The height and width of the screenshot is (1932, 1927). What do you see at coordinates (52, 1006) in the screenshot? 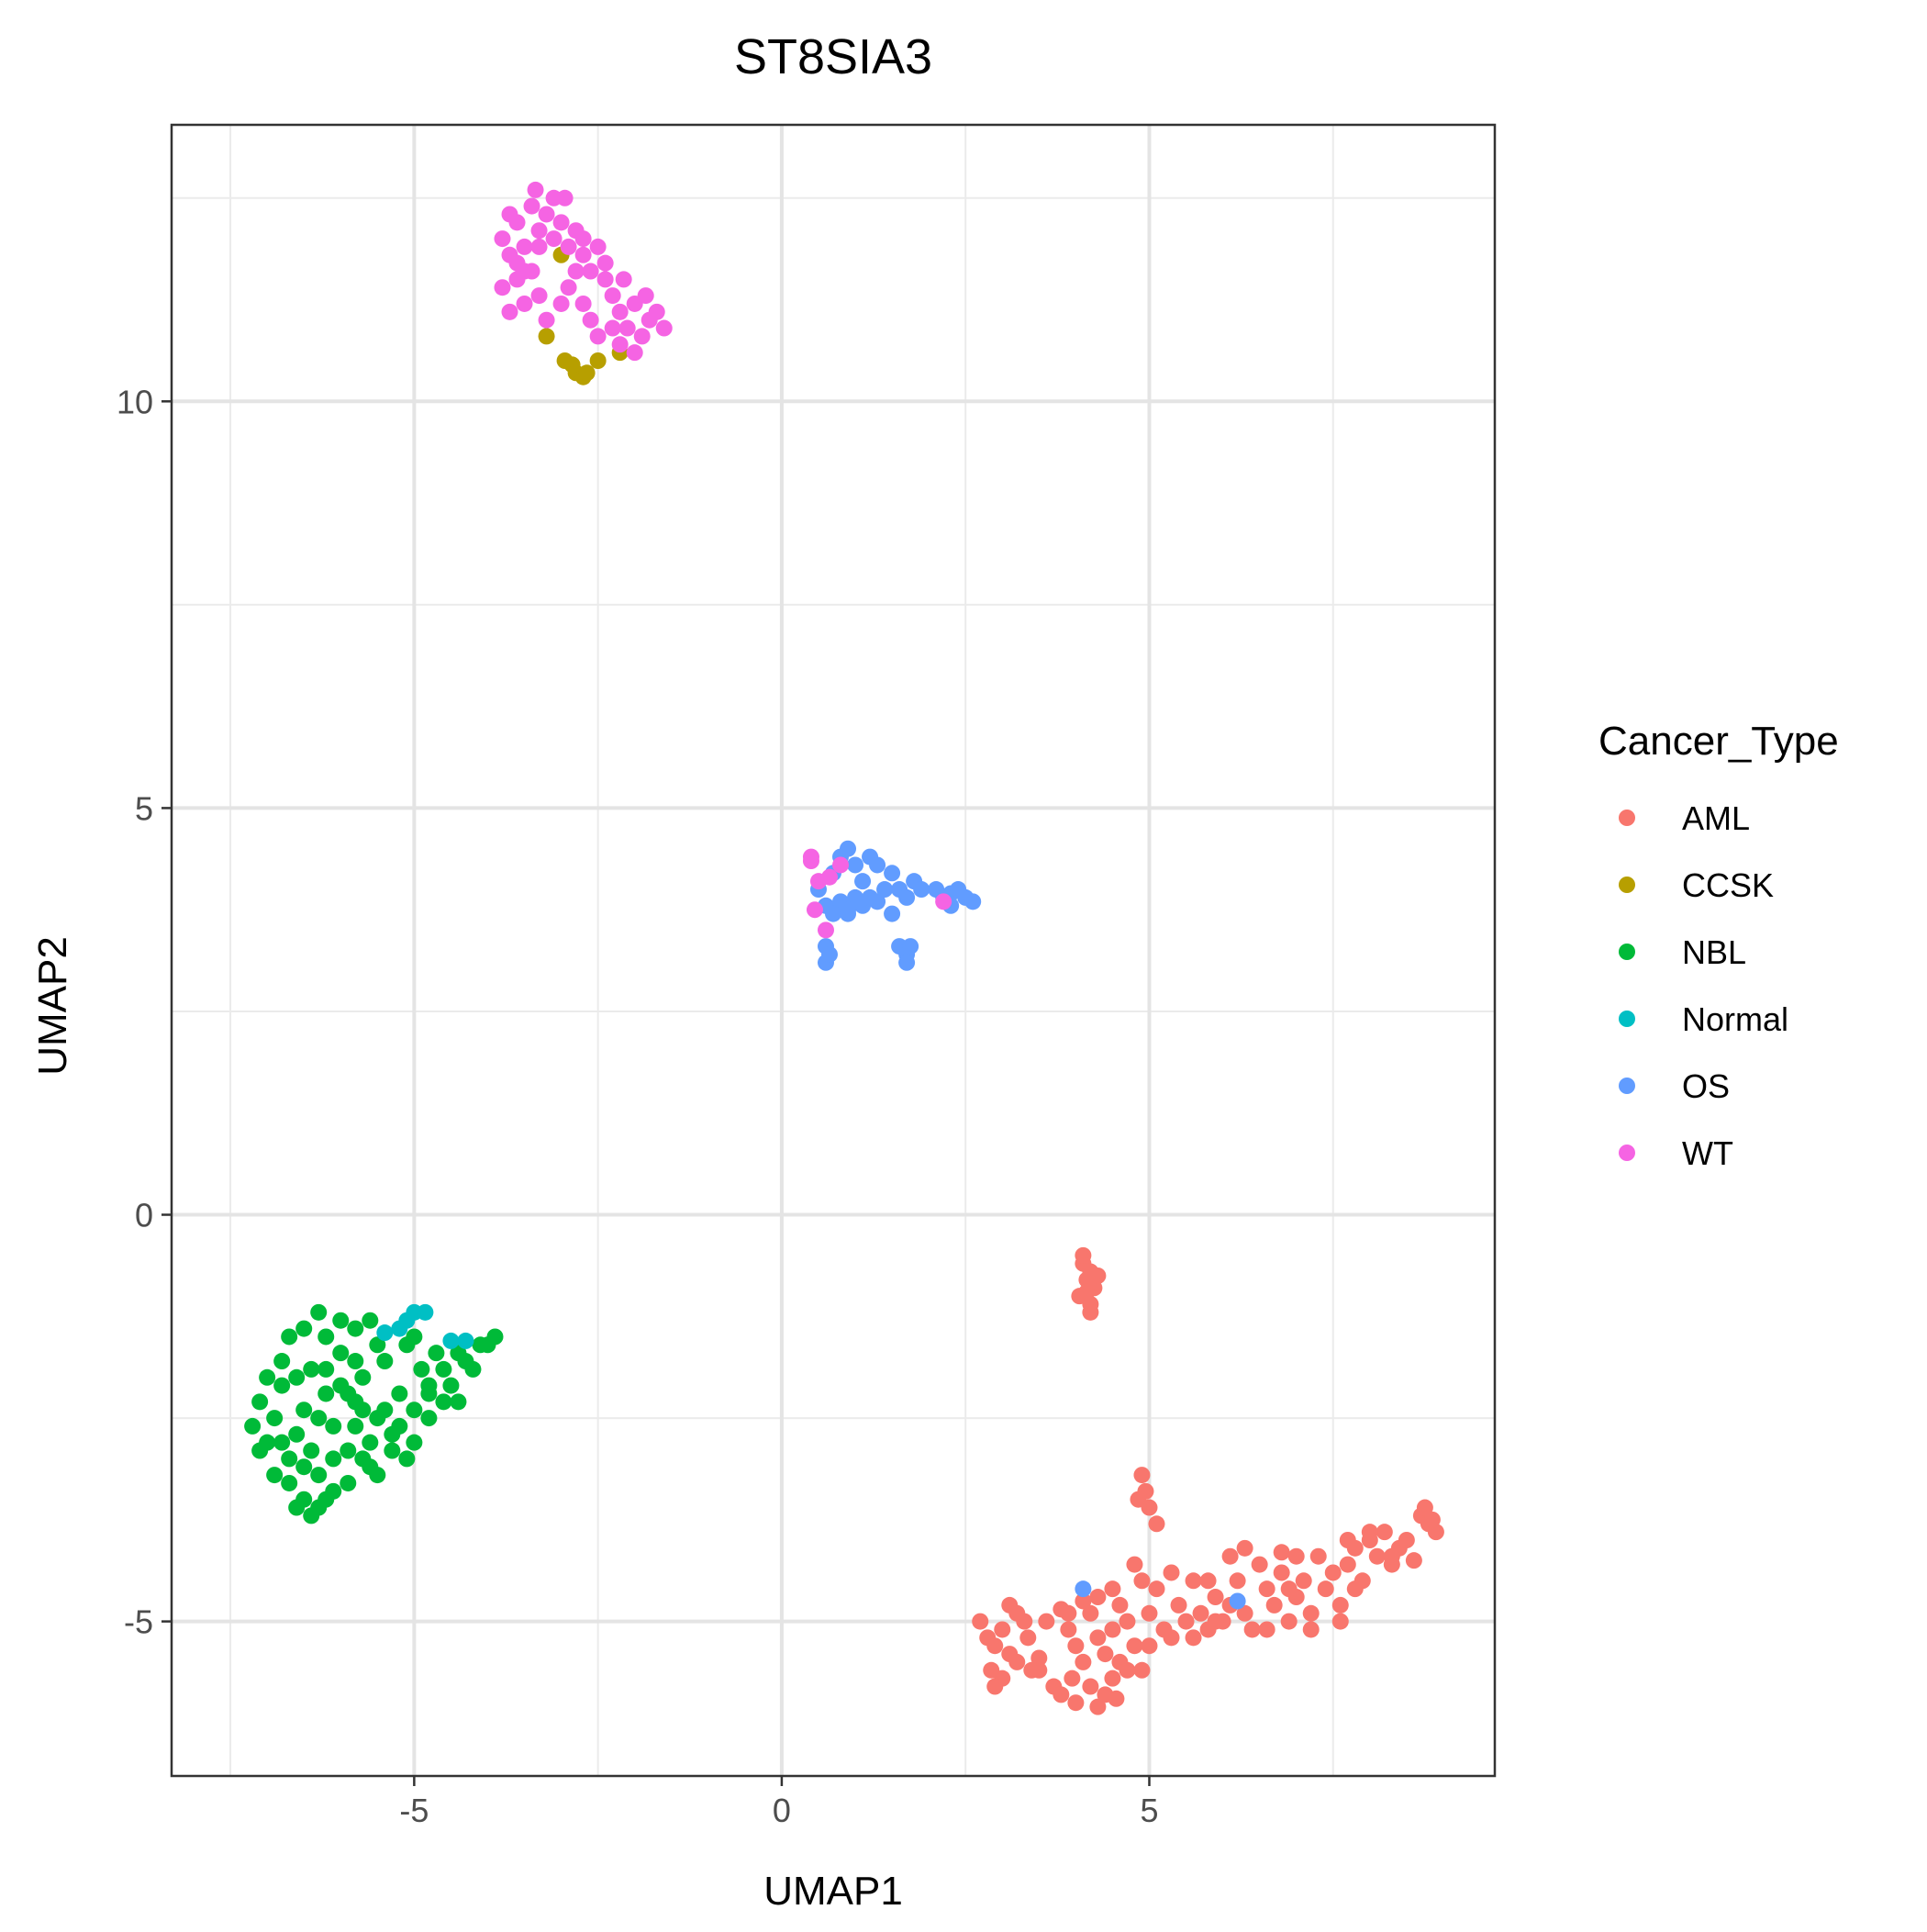
I see `y-axis-label: UMAP2` at bounding box center [52, 1006].